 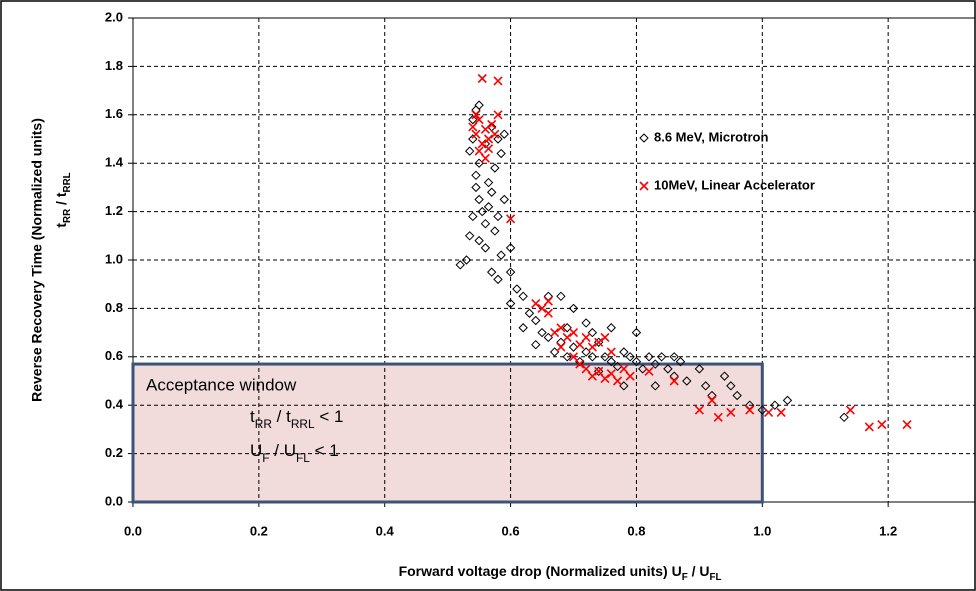 I want to click on y-tick-label: 0.2, so click(x=114, y=452).